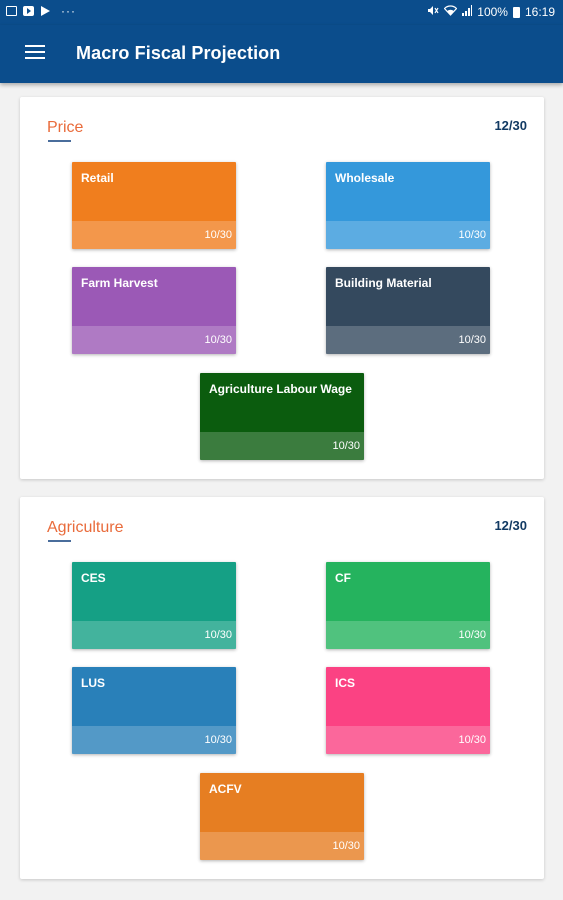 This screenshot has height=900, width=563. I want to click on tile-wholesale: Wholesale 10/30, so click(408, 205).